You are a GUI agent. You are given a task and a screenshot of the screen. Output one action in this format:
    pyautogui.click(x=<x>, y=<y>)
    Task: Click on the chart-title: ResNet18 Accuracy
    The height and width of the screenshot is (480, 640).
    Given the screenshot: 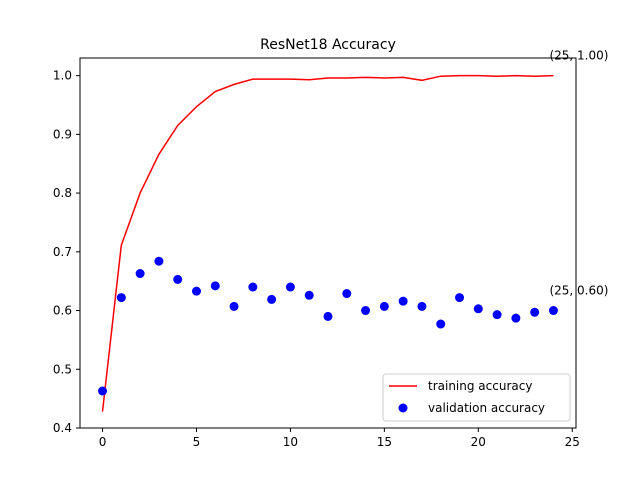 What is the action you would take?
    pyautogui.click(x=328, y=45)
    